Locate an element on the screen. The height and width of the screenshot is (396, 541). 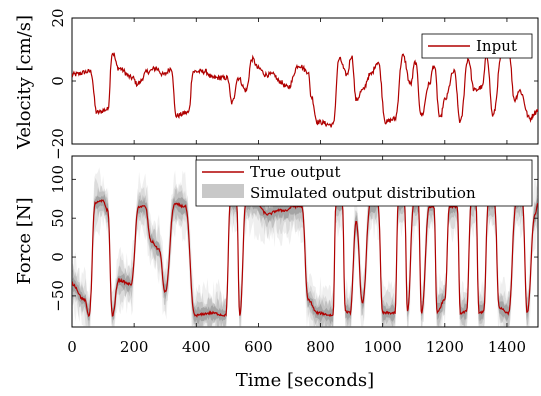
time-x-tick-label: 1000 is located at coordinates (383, 347).